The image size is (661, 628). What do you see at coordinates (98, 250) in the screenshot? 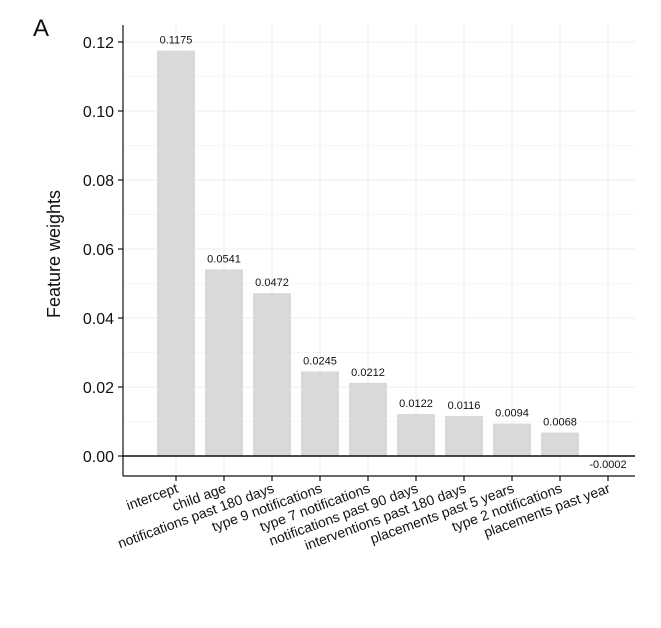
I see `y-tick-label: 0.06` at bounding box center [98, 250].